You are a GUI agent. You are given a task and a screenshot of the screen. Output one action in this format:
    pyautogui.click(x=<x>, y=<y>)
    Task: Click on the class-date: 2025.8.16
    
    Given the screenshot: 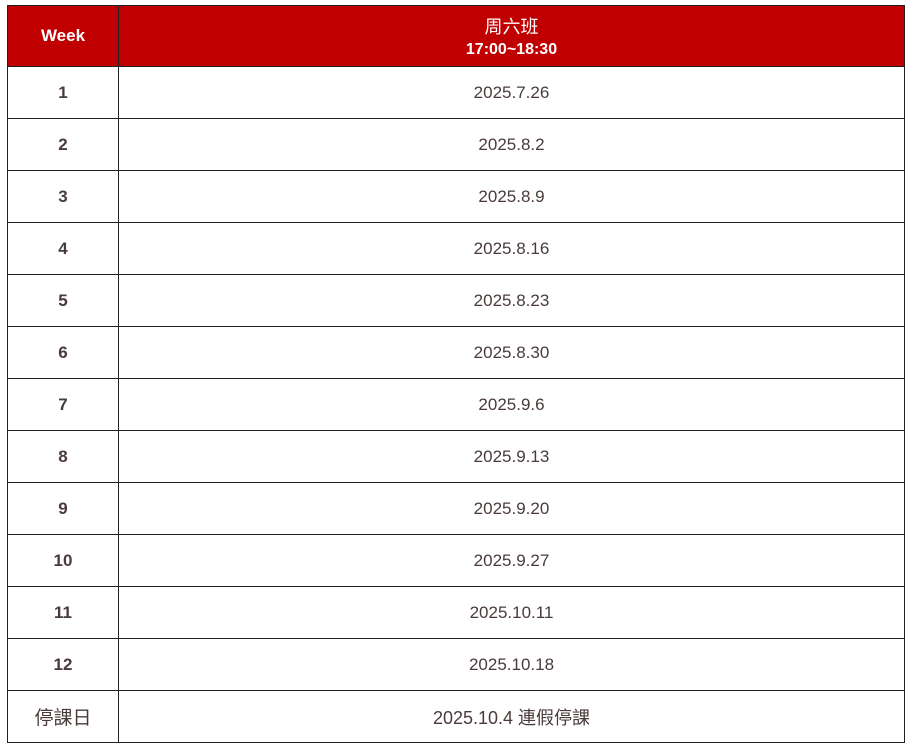 What is the action you would take?
    pyautogui.click(x=511, y=248)
    